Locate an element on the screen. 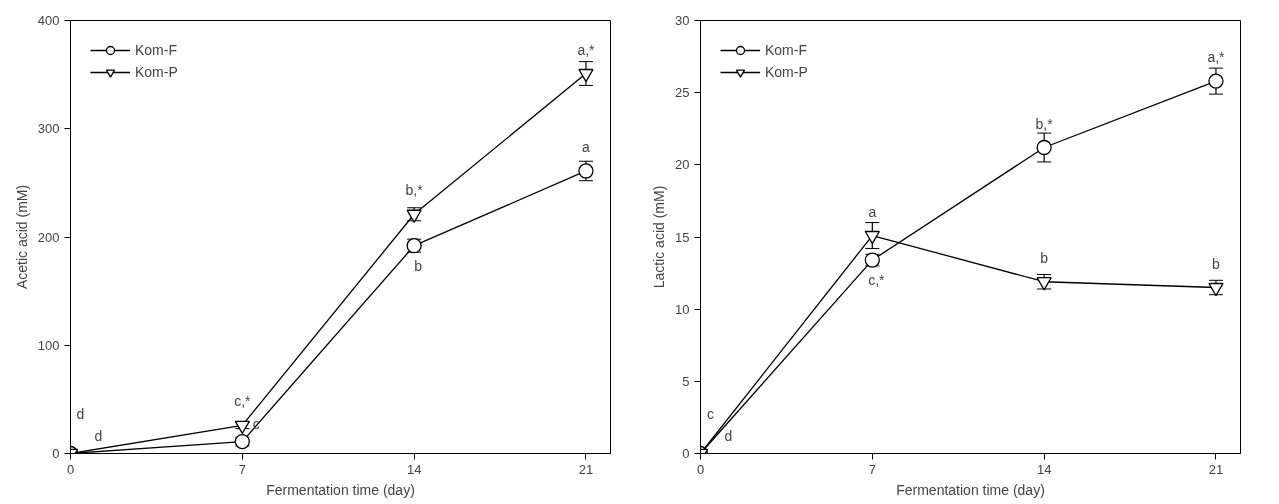  y-tick-label: 100 is located at coordinates (48, 345).